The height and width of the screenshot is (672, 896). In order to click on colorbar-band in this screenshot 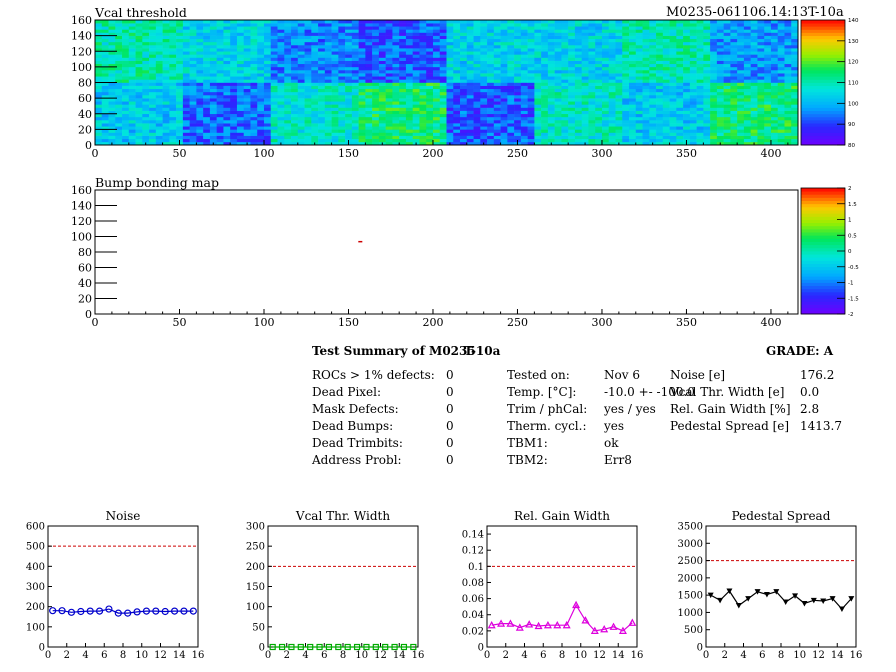, I will do `click(823, 212)`.